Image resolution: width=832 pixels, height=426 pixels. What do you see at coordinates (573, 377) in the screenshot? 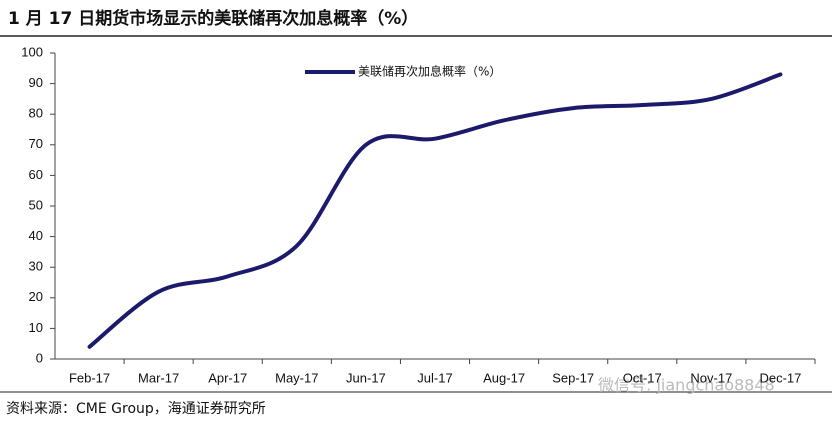
I see `x-tick-label: Sep-17` at bounding box center [573, 377].